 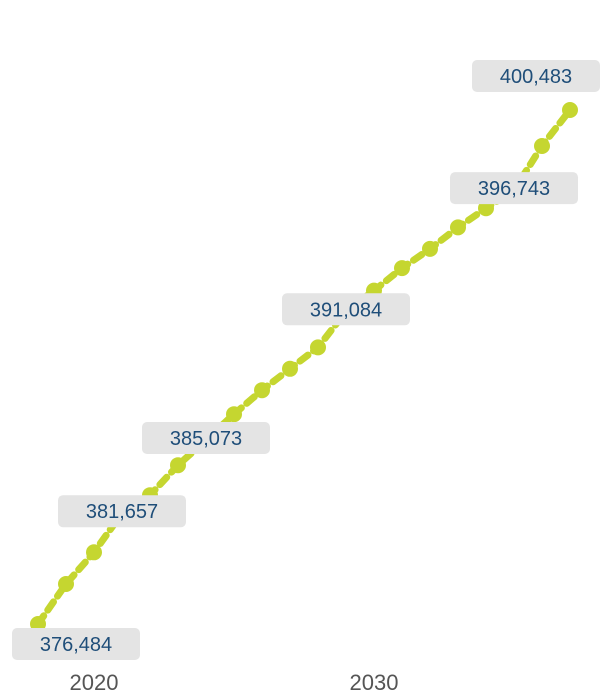 I want to click on data-label: 396,743, so click(x=514, y=188).